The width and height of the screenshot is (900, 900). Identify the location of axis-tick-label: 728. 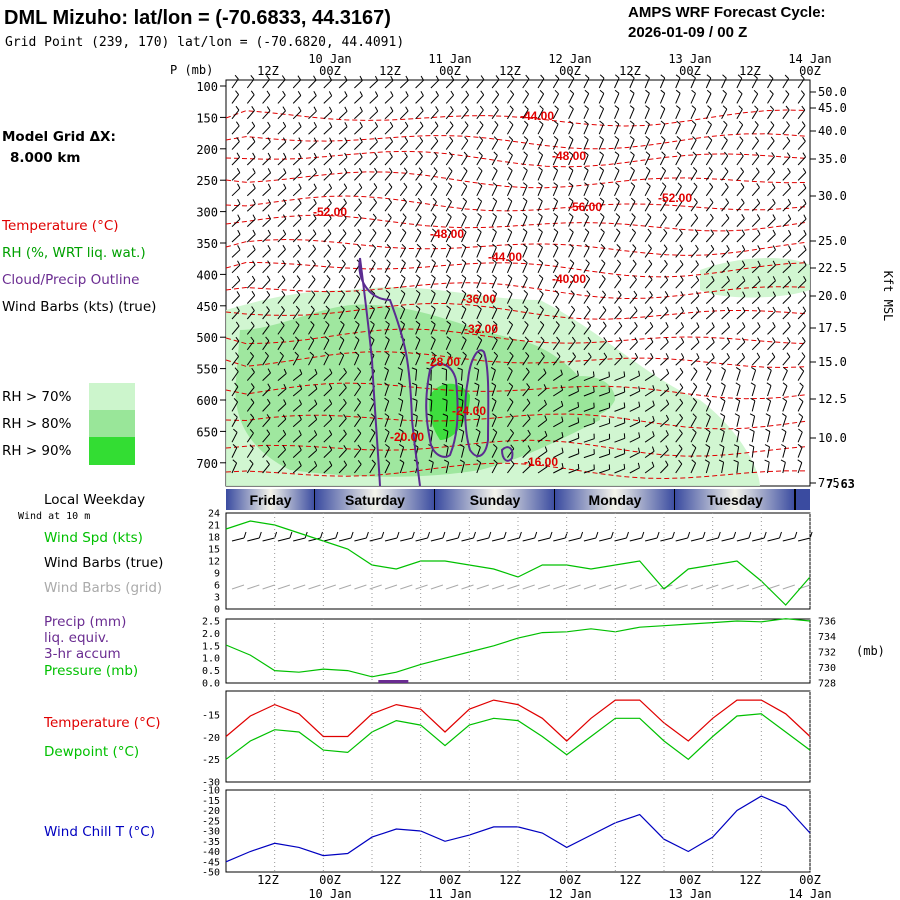
(827, 684).